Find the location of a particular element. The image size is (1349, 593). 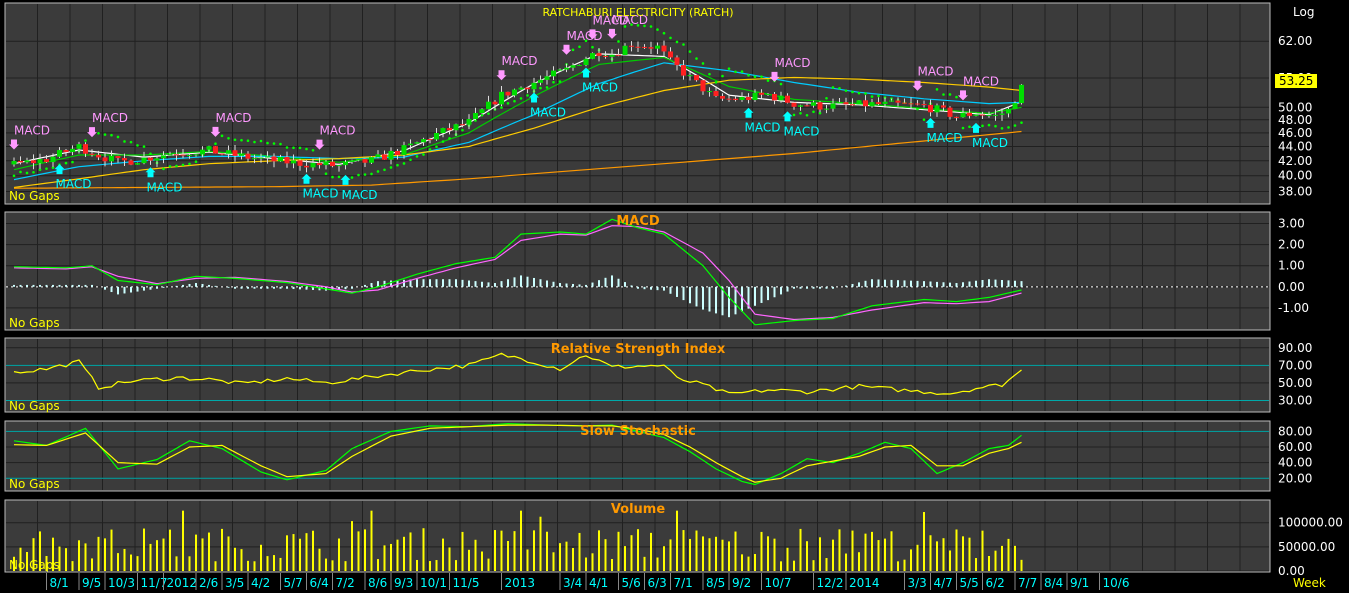

date-tick-label: 12/2 is located at coordinates (830, 583).